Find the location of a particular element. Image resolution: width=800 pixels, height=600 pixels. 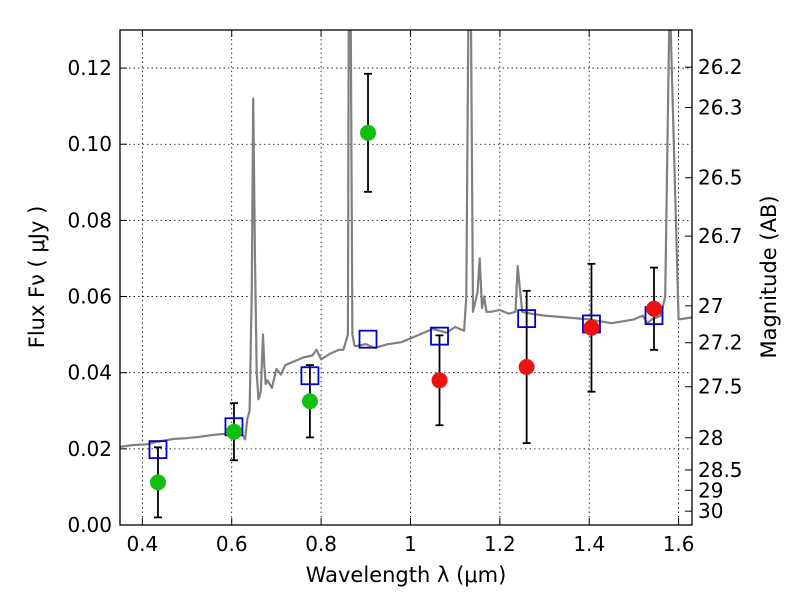

mag-tick-label: 27.5 is located at coordinates (720, 387).